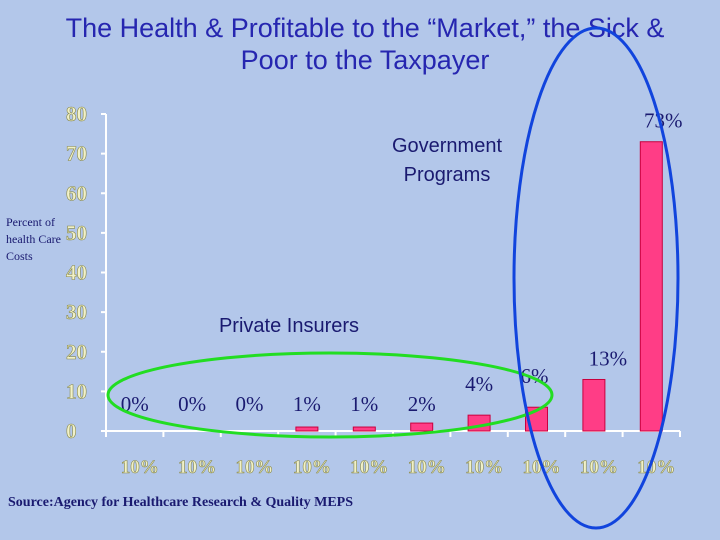 Image resolution: width=720 pixels, height=540 pixels. Describe the element at coordinates (76, 233) in the screenshot. I see `y-tick-label: 50` at that location.